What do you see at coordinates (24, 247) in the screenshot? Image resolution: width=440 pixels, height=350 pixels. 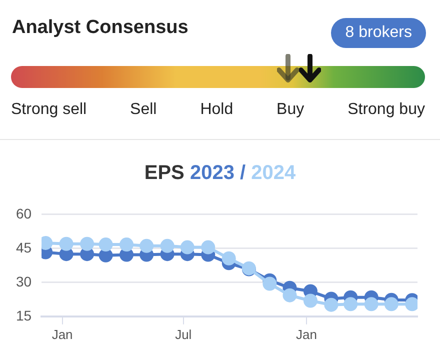 I see `y-tick-label: 45` at bounding box center [24, 247].